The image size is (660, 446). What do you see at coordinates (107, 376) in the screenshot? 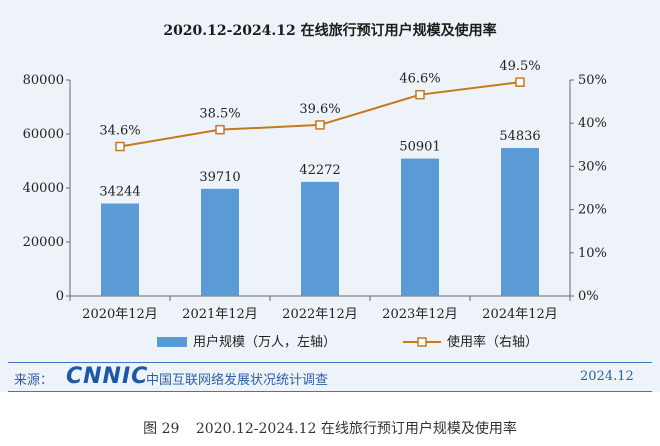
I see `cnnic-logo: CNNIC` at bounding box center [107, 376].